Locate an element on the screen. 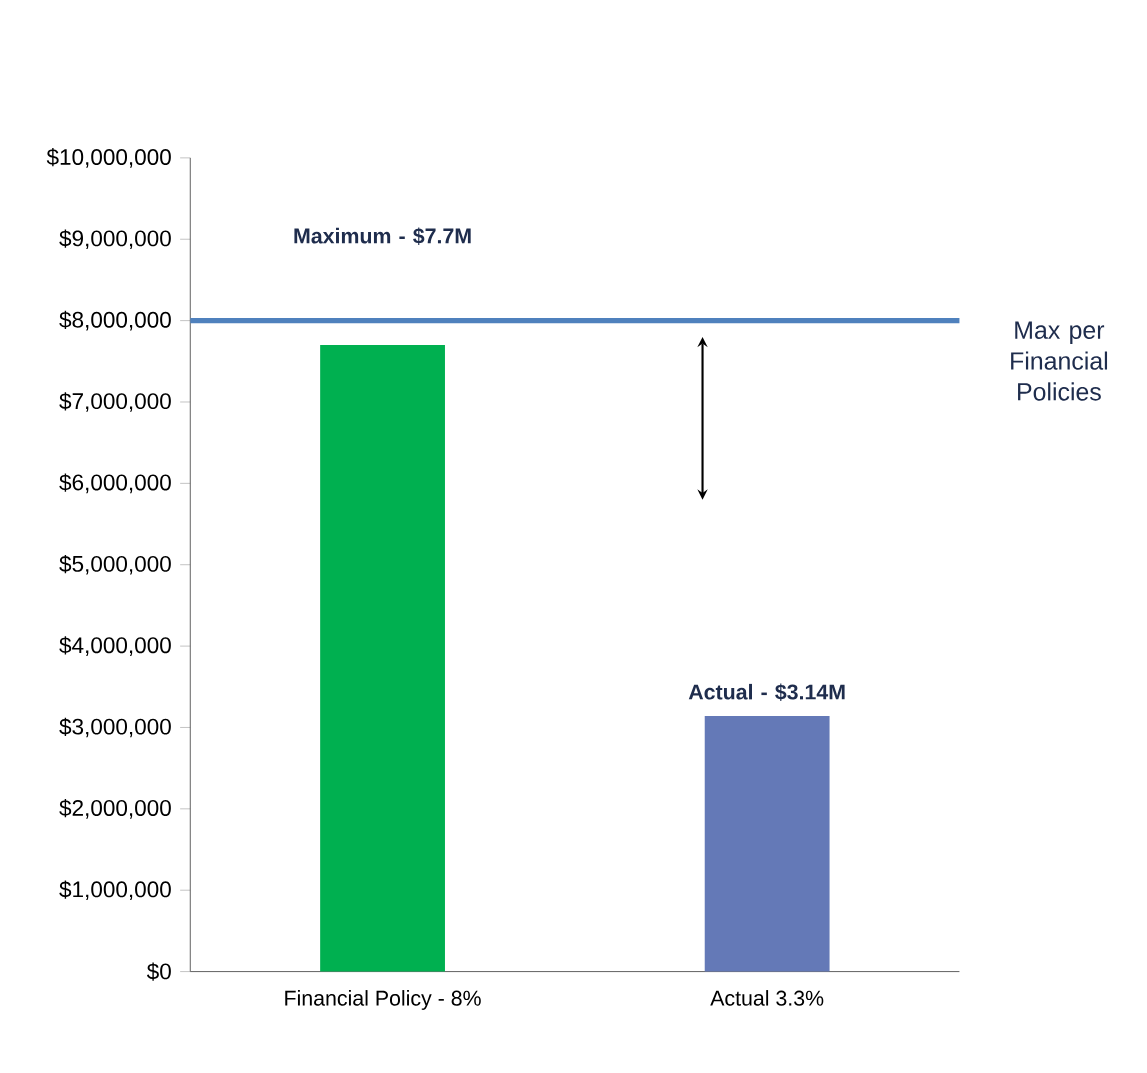  annotation: Maximum - $7.7M is located at coordinates (382, 236).